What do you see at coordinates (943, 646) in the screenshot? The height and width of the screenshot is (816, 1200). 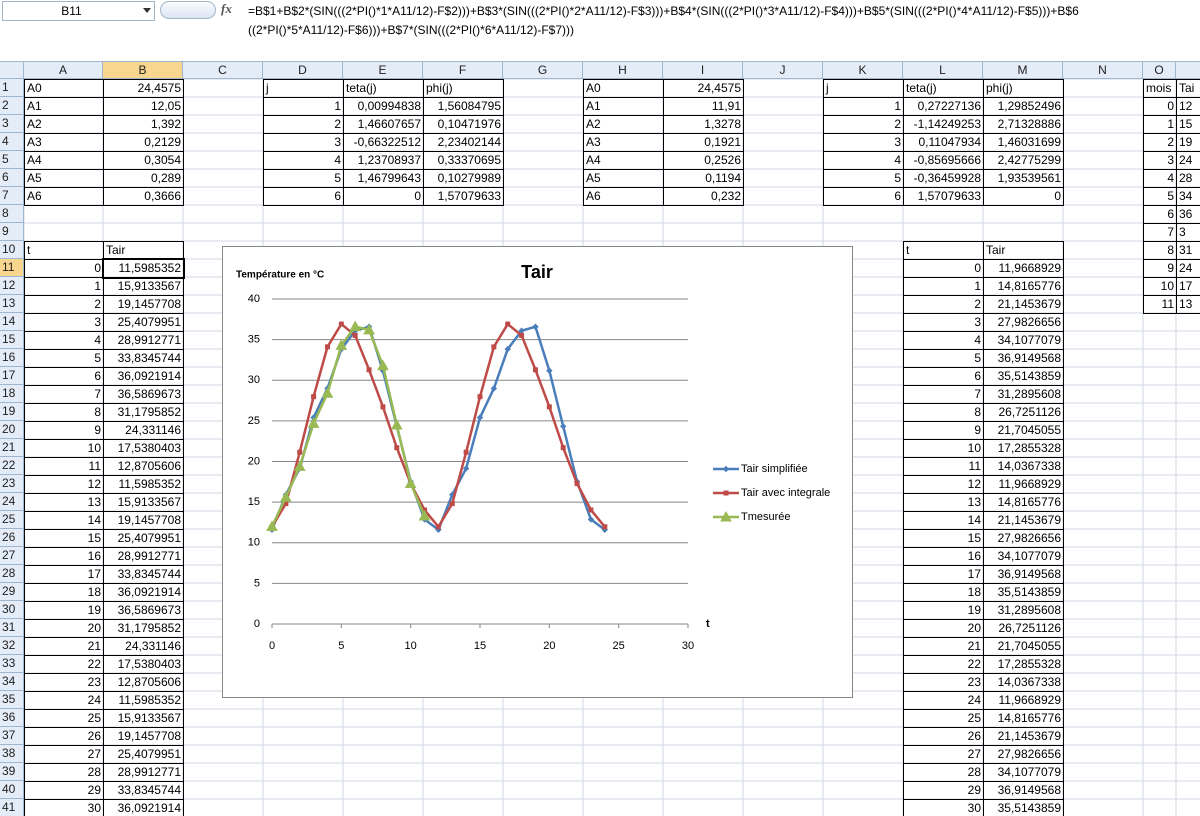 I see `cell: 21` at bounding box center [943, 646].